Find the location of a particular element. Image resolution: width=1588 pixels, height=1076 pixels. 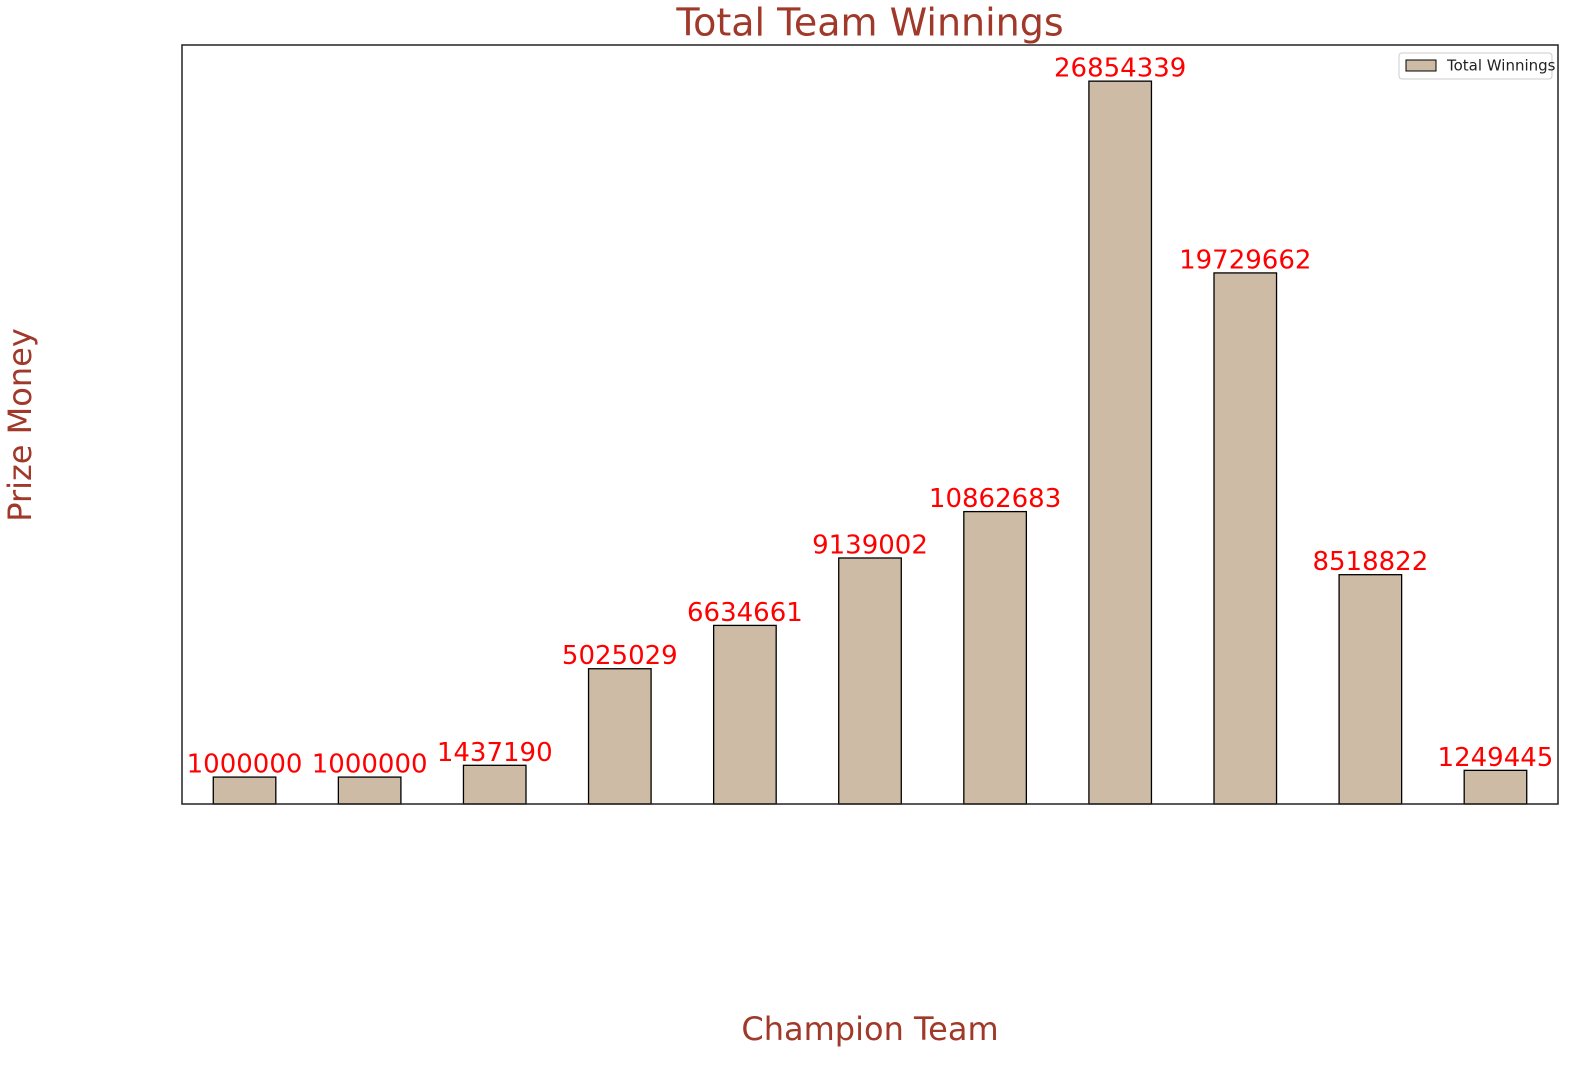

data-label: 10862683 is located at coordinates (995, 499).